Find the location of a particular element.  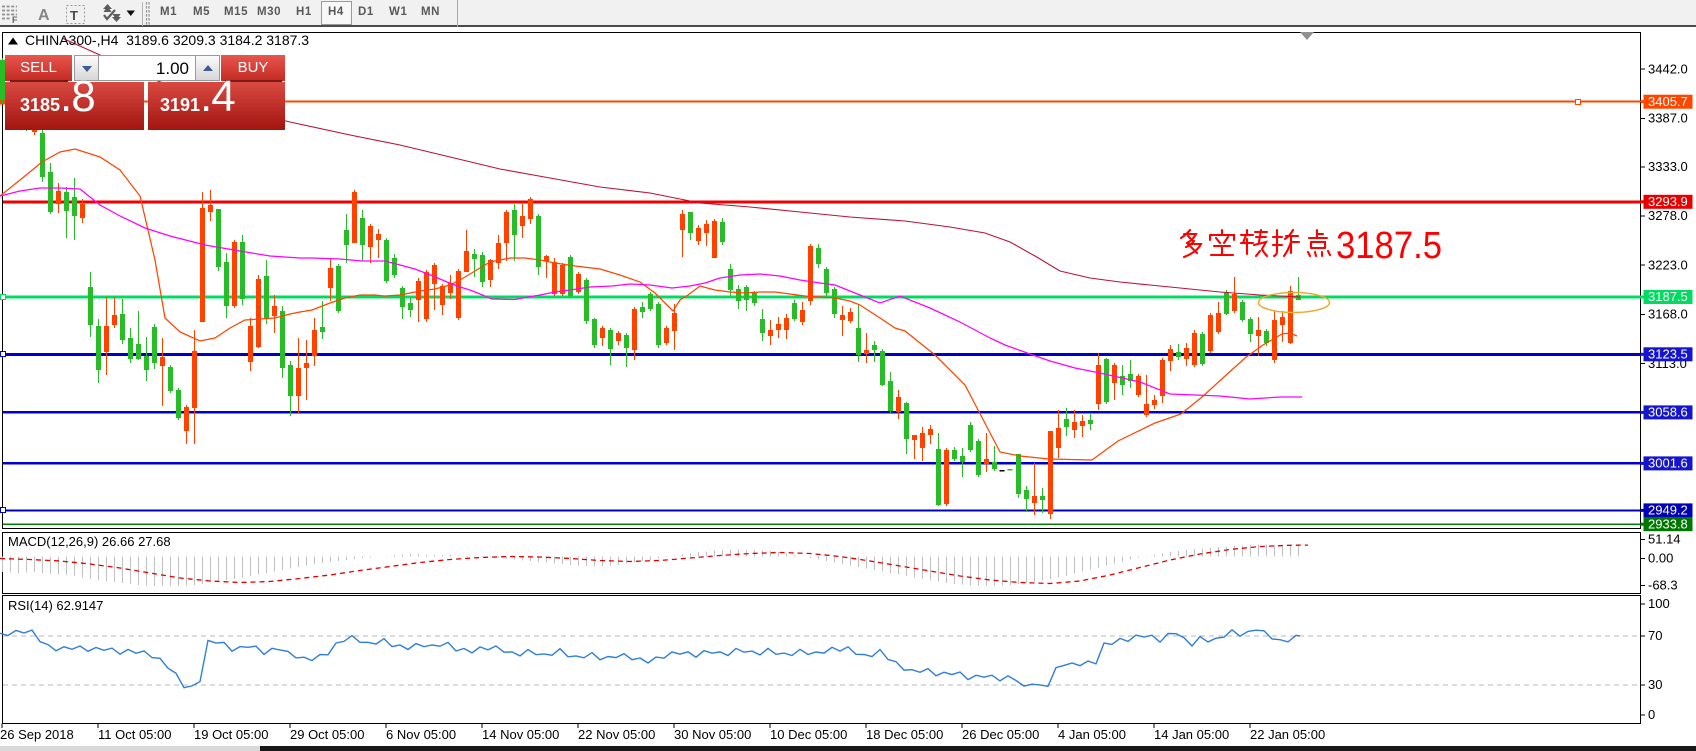

svg-text: 14 Jan 05:00 is located at coordinates (1191, 734).